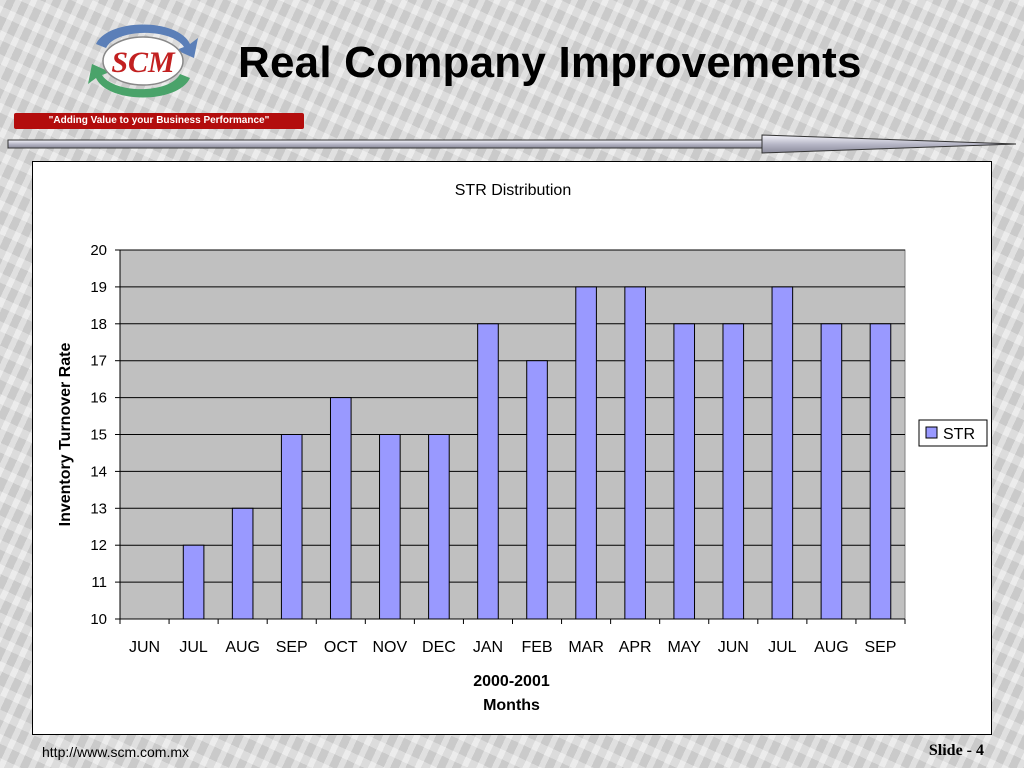 Image resolution: width=1024 pixels, height=768 pixels. What do you see at coordinates (488, 647) in the screenshot?
I see `x-tick-label: JAN` at bounding box center [488, 647].